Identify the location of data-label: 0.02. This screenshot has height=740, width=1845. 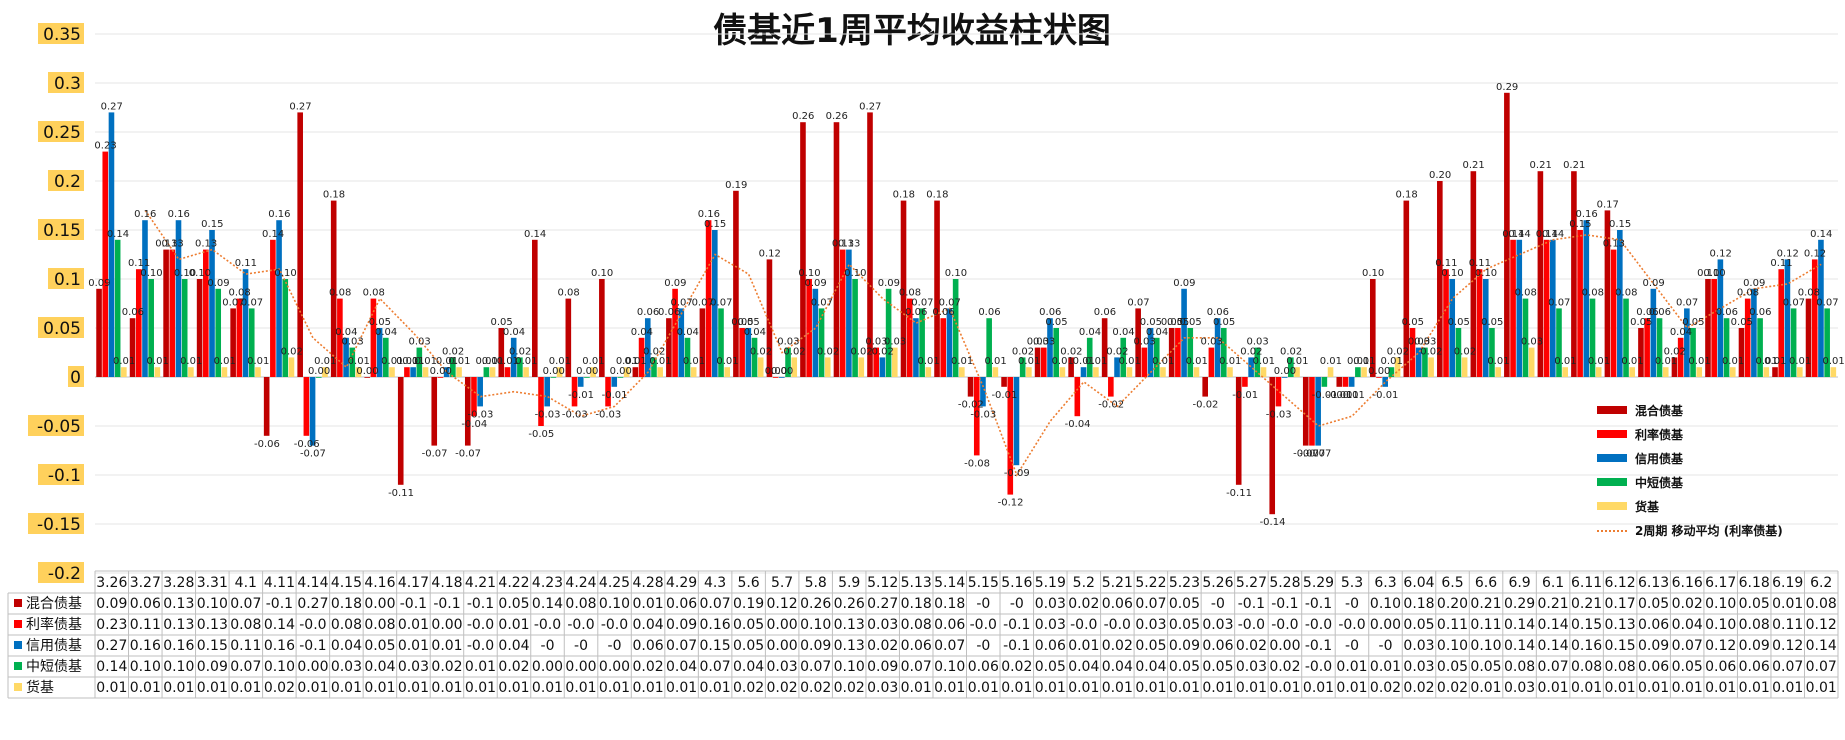
(861, 351).